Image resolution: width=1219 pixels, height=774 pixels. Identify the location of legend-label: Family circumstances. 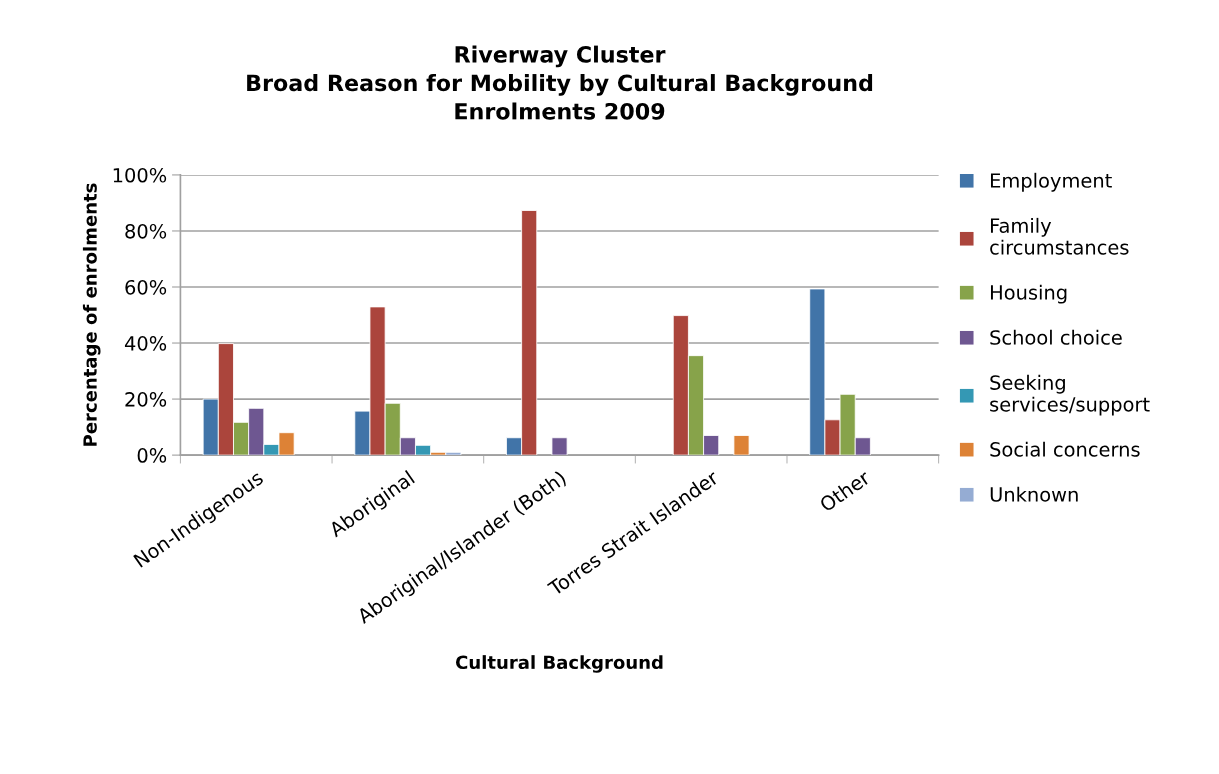
(1059, 236).